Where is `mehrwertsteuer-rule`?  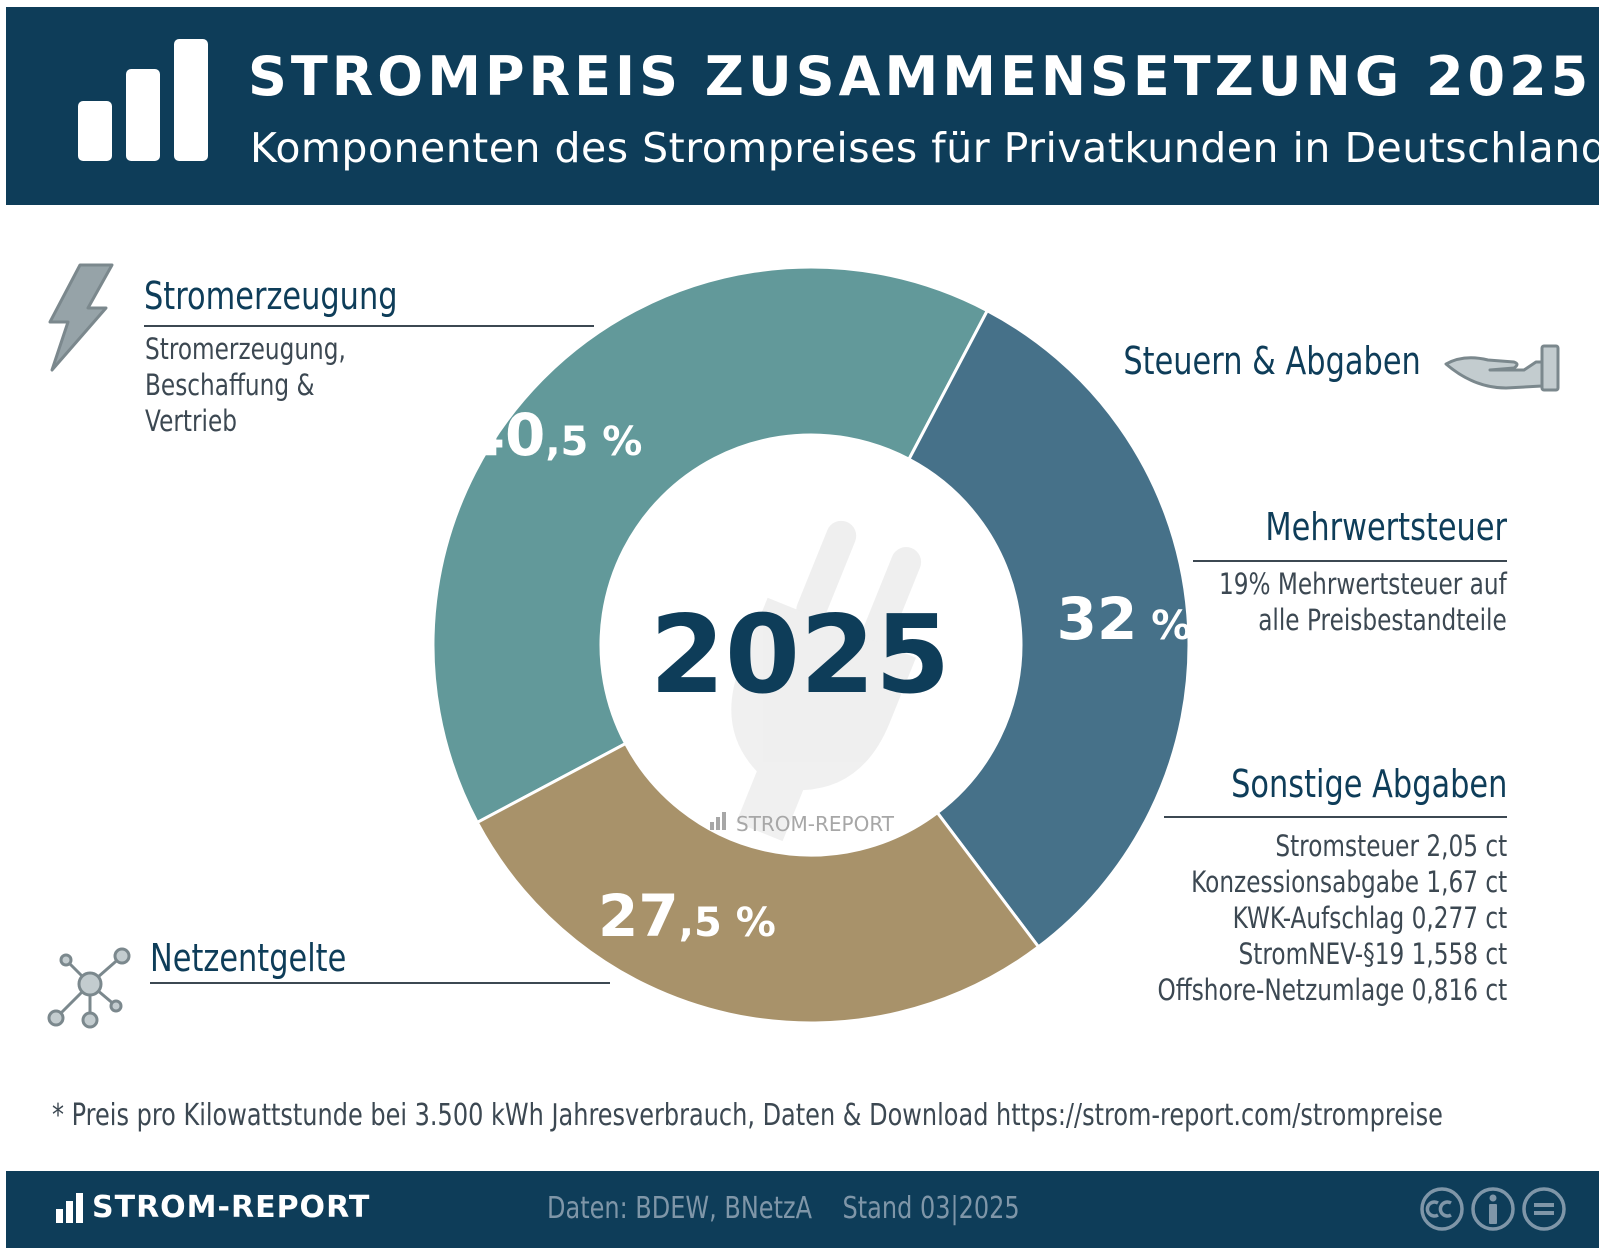 mehrwertsteuer-rule is located at coordinates (1350, 561).